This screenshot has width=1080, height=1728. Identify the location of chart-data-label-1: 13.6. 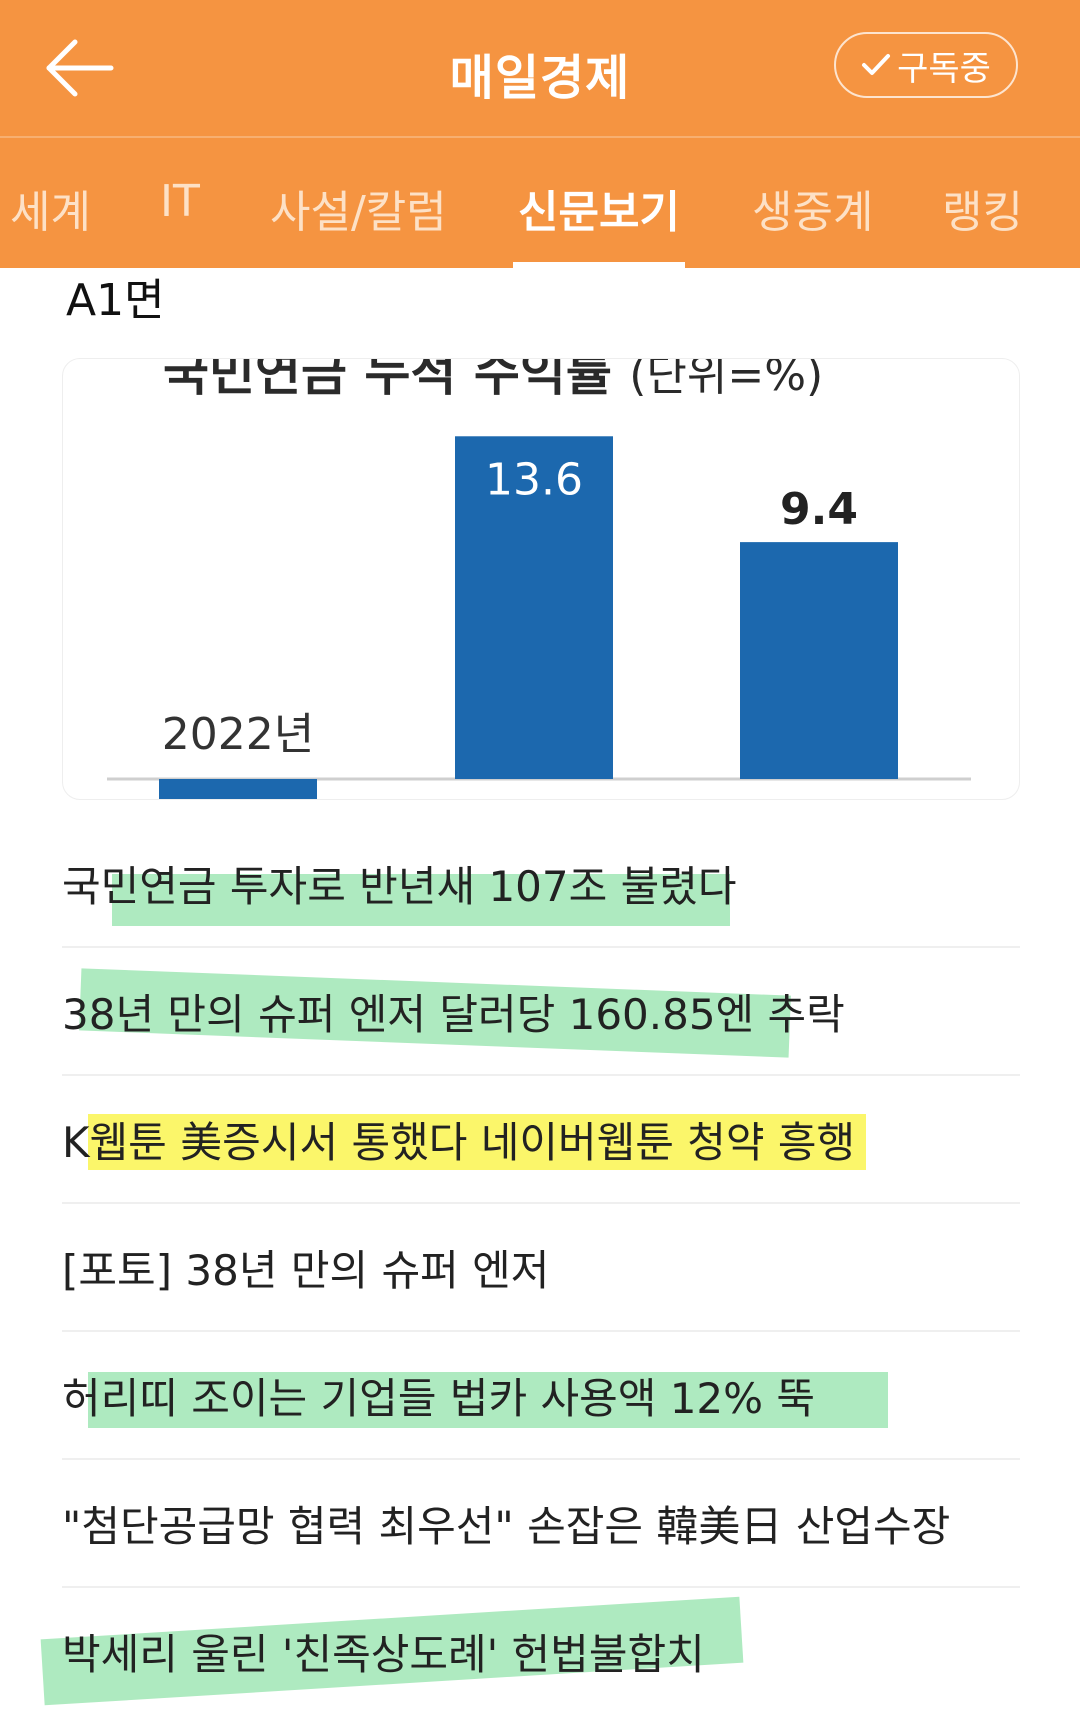
(534, 479).